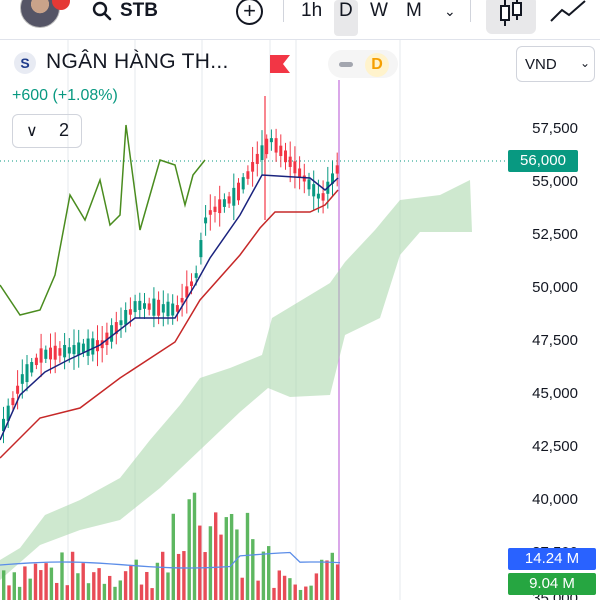 Image resolution: width=600 pixels, height=600 pixels. What do you see at coordinates (64, 130) in the screenshot?
I see `indicator-count: 2` at bounding box center [64, 130].